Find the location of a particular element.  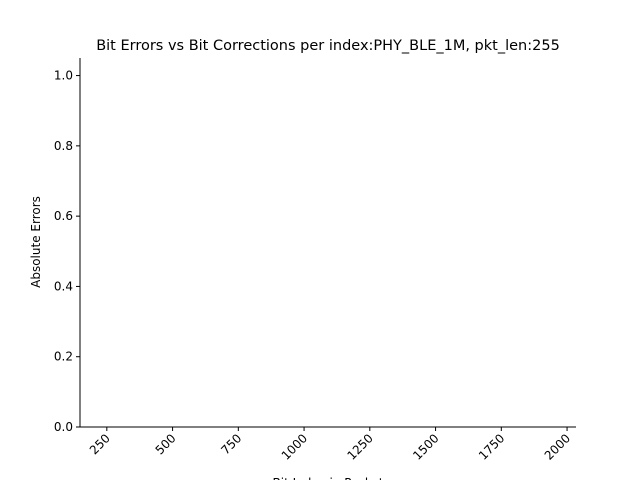

y-tick-label: 0.2 is located at coordinates (63, 357).